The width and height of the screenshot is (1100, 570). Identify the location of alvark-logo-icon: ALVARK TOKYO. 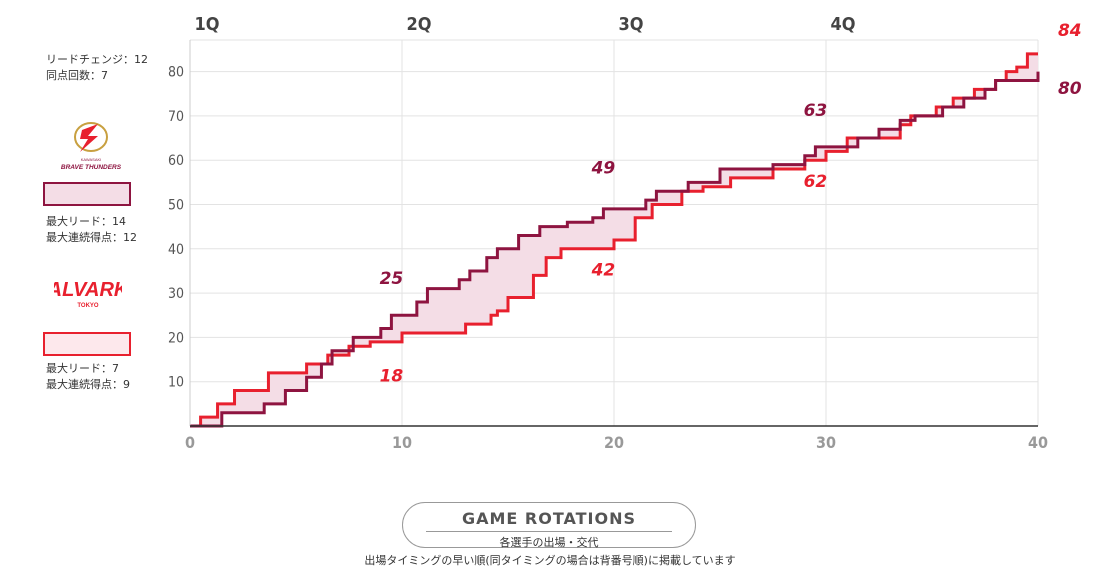
(88, 294).